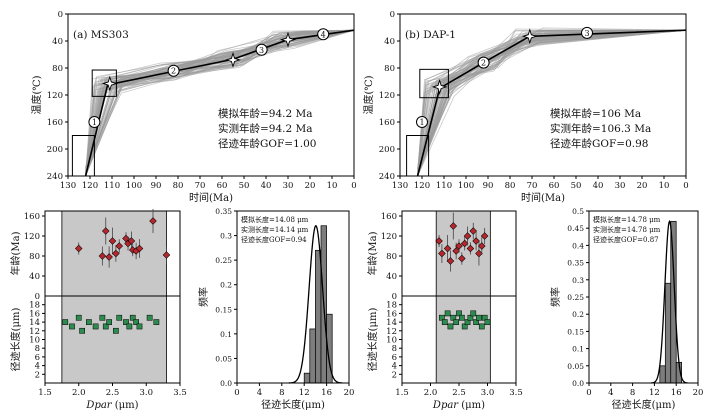 This screenshot has height=418, width=719. I want to click on x-tick-label: 20, so click(642, 186).